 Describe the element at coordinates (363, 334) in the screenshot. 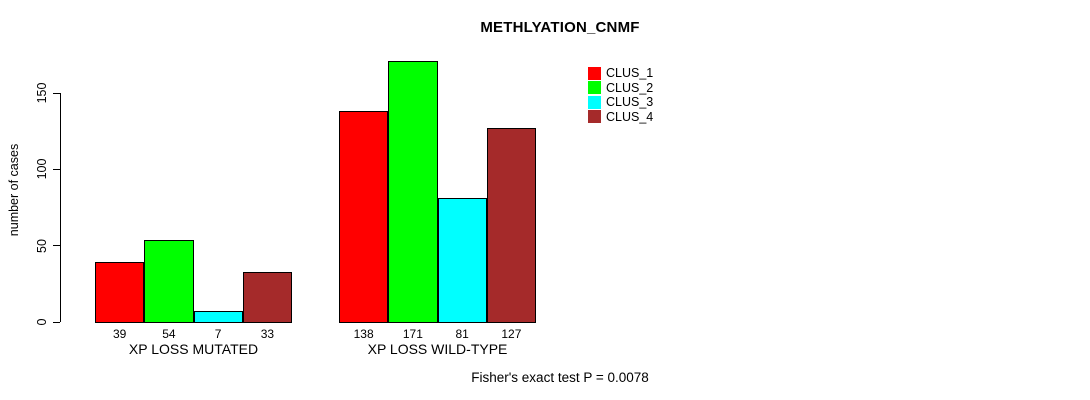

I see `bar-value-label-clus_1-group2: 138` at that location.